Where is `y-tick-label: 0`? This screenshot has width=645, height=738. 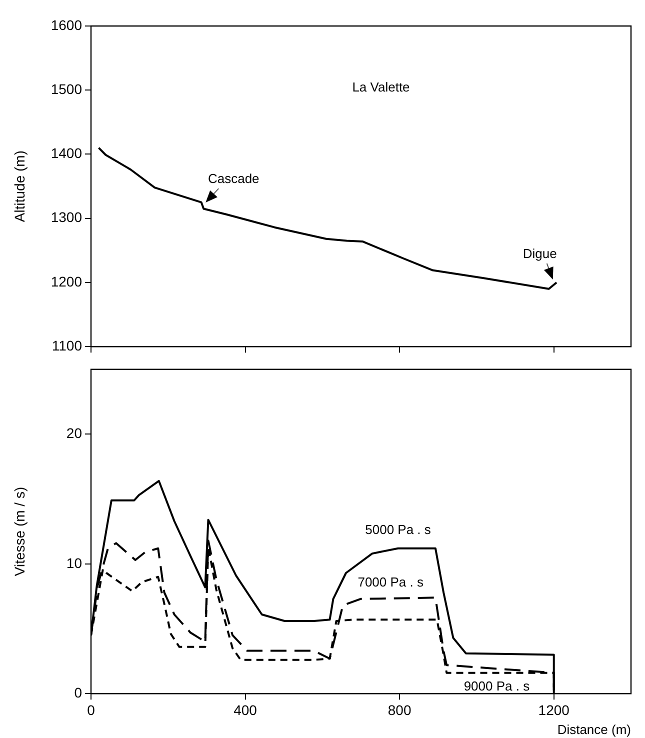
y-tick-label: 0 is located at coordinates (78, 692).